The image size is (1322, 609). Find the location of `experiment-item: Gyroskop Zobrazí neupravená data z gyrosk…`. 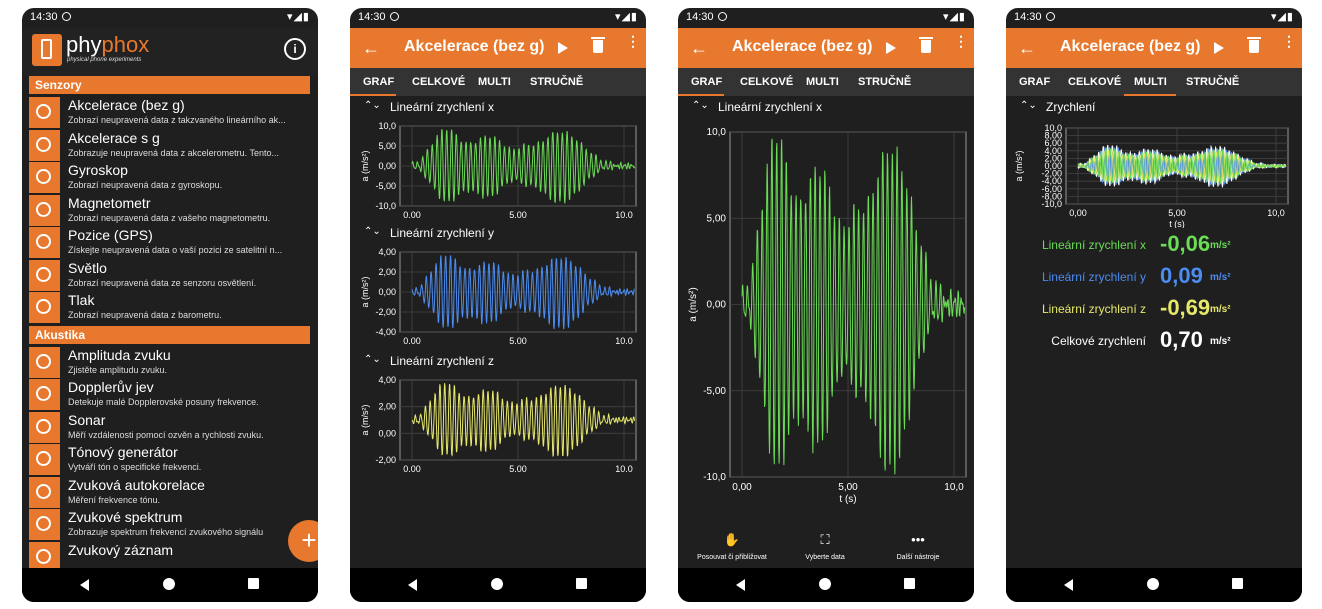

experiment-item: Gyroskop Zobrazí neupravená data z gyrosk… is located at coordinates (169, 177).